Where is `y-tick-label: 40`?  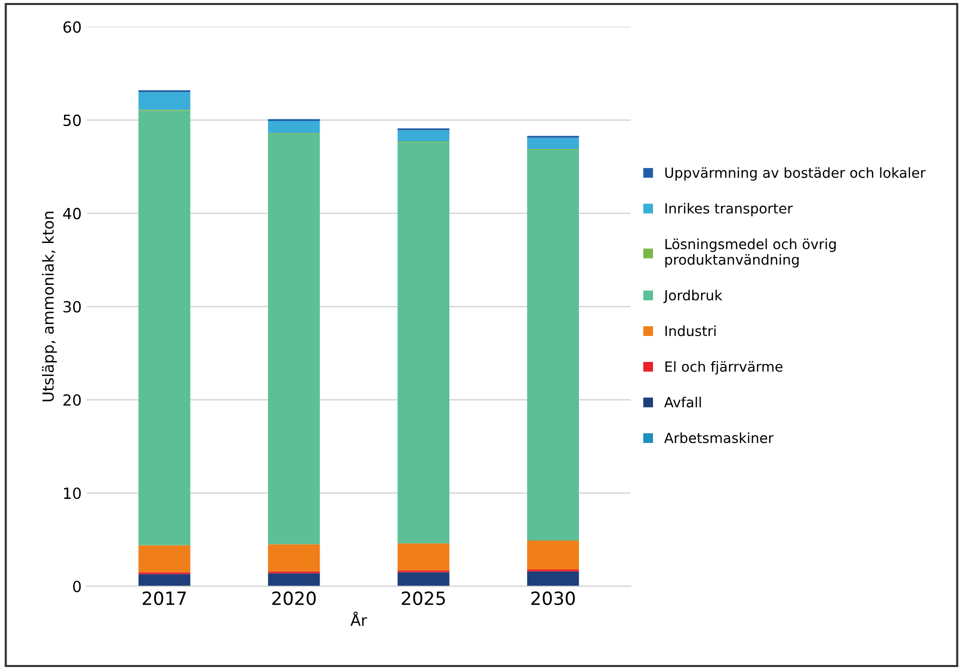
y-tick-label: 40 is located at coordinates (72, 214).